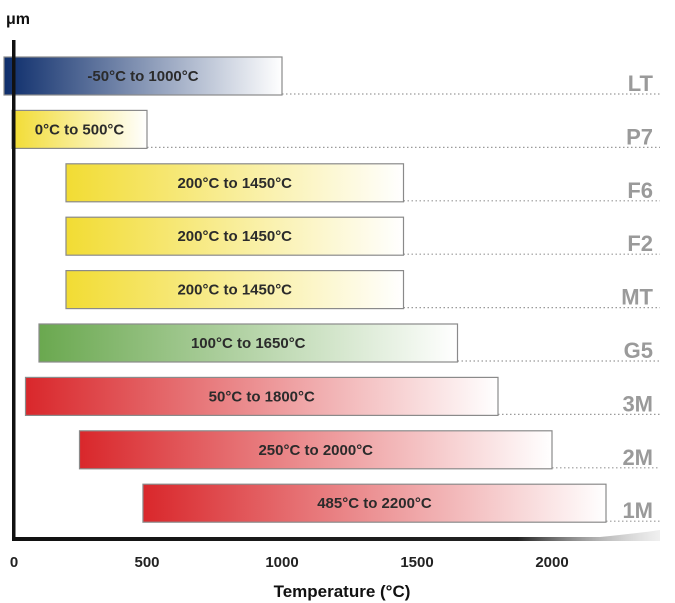  Describe the element at coordinates (14, 289) in the screenshot. I see `y-axis-line` at that location.